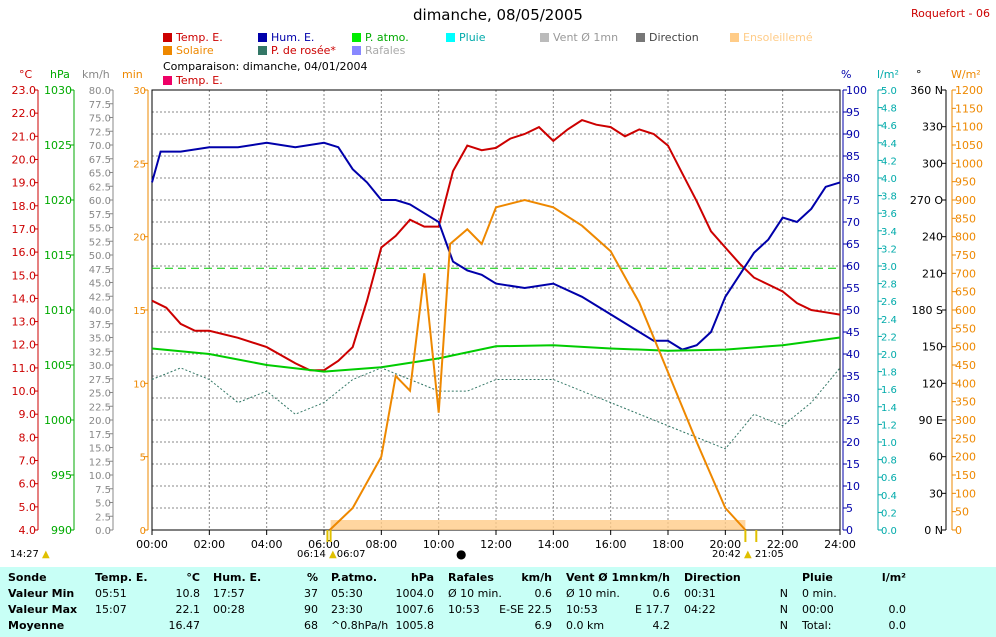 This screenshot has height=637, width=996. I want to click on axis-label-rain_lm2: 0.2, so click(889, 513).